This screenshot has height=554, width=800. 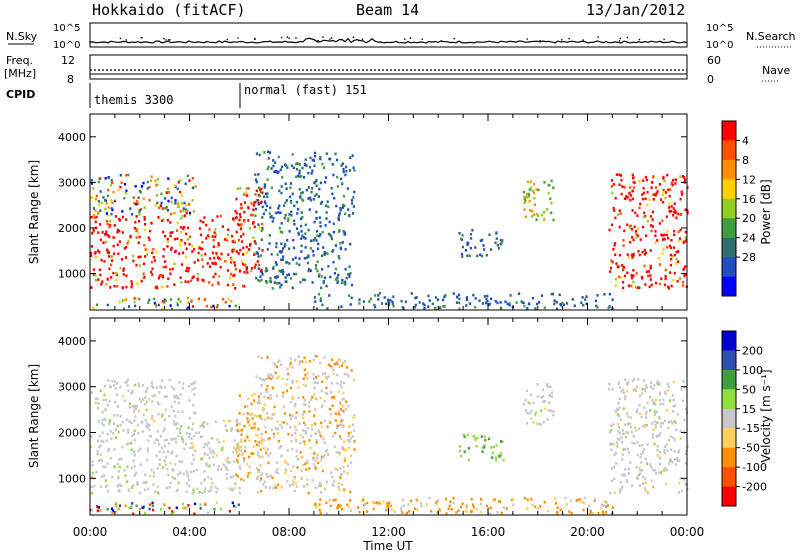 I want to click on nsky-label: N.Sky, so click(x=22, y=36).